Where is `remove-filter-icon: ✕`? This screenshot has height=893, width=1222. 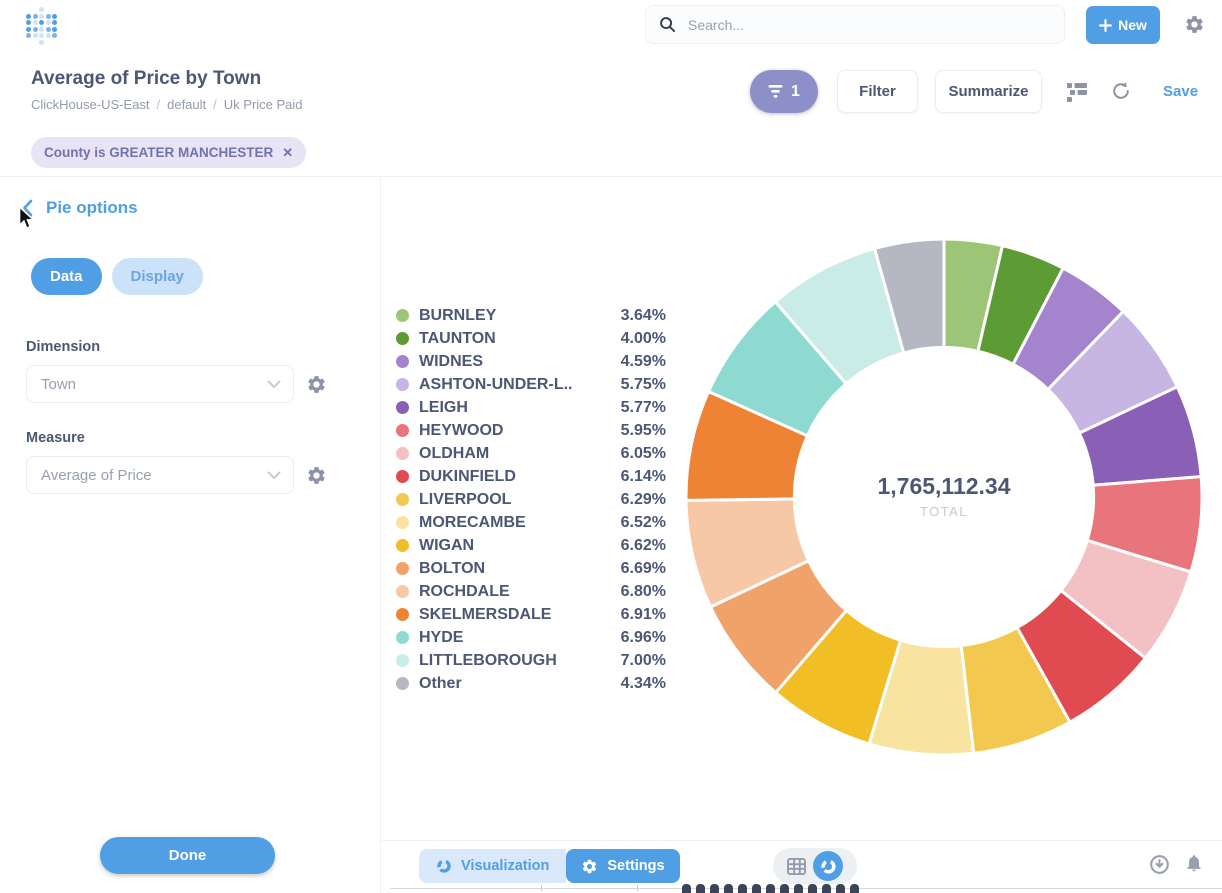 remove-filter-icon: ✕ is located at coordinates (288, 152).